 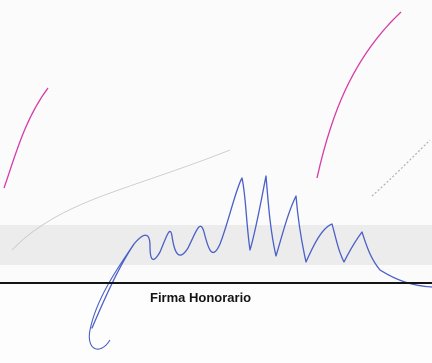 What do you see at coordinates (216, 245) in the screenshot?
I see `grey-background-band` at bounding box center [216, 245].